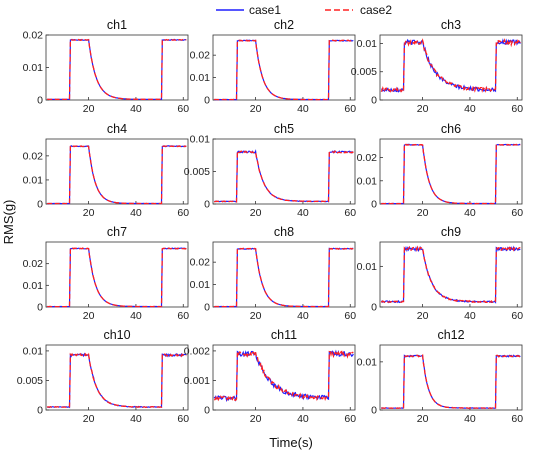 This screenshot has height=457, width=550. I want to click on legend-label-case2: case2, so click(376, 10).